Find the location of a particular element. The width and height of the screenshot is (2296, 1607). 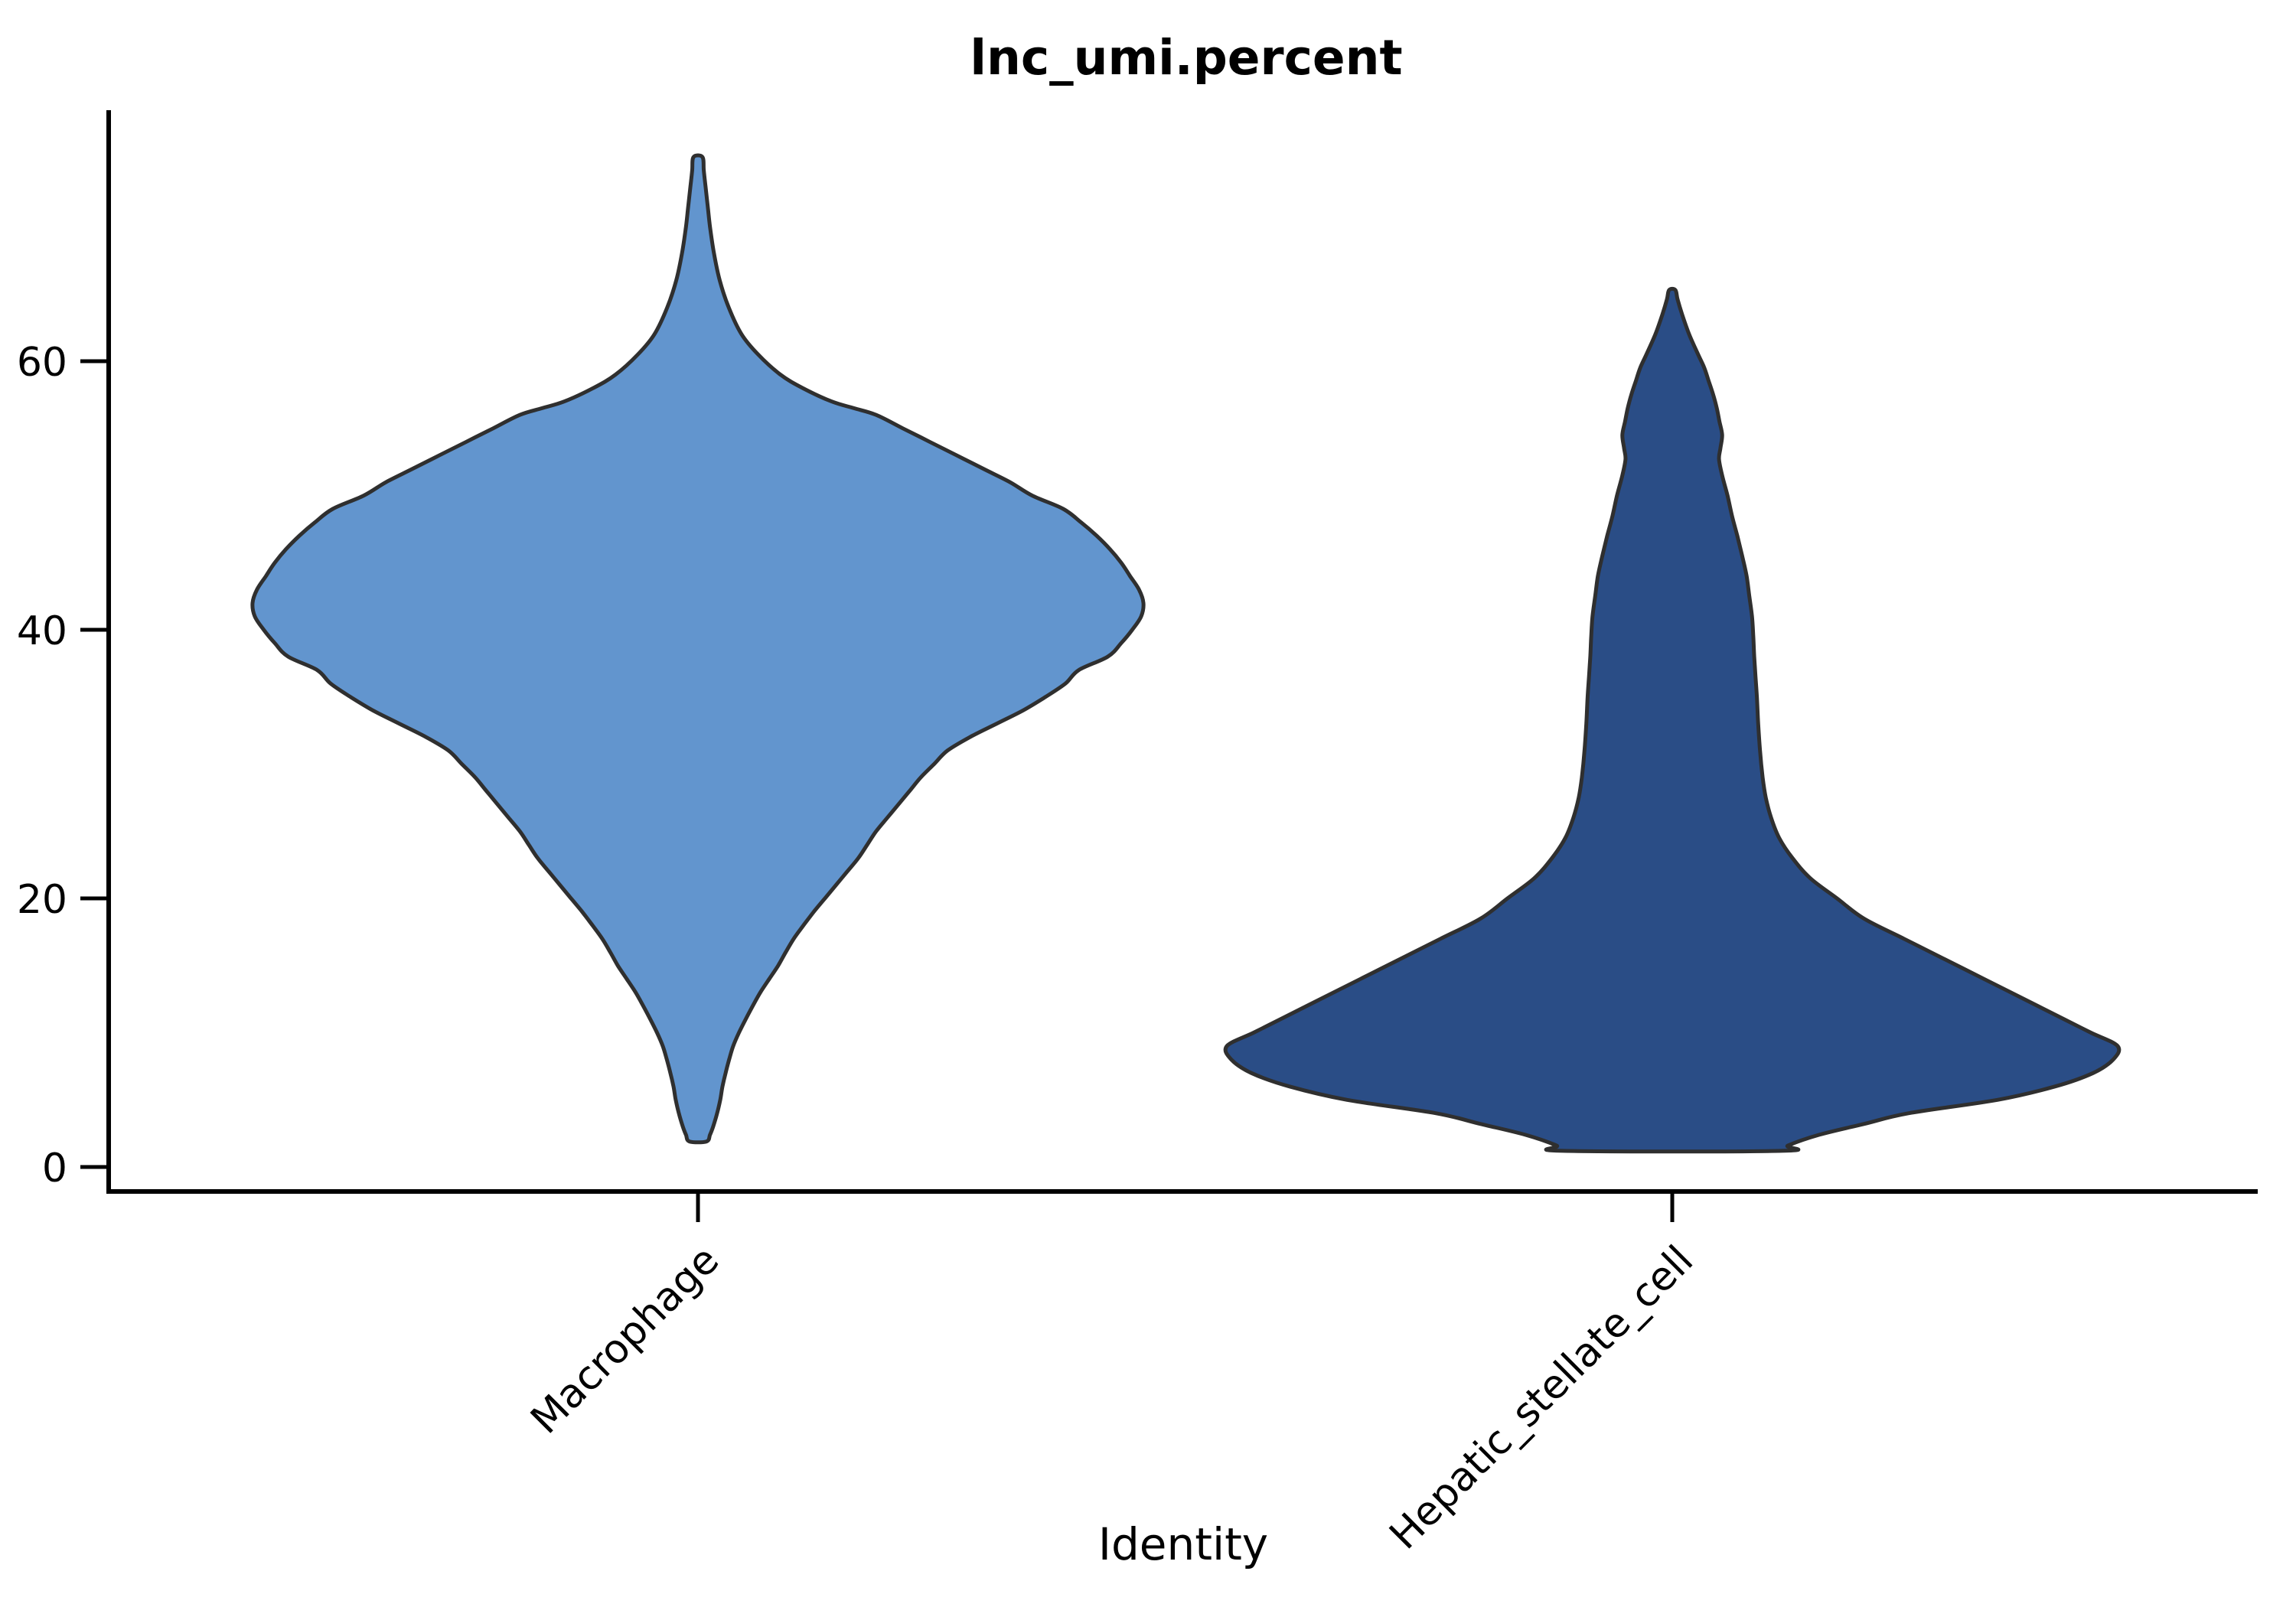

chart-title: lnc_umi.percent is located at coordinates (1186, 58).